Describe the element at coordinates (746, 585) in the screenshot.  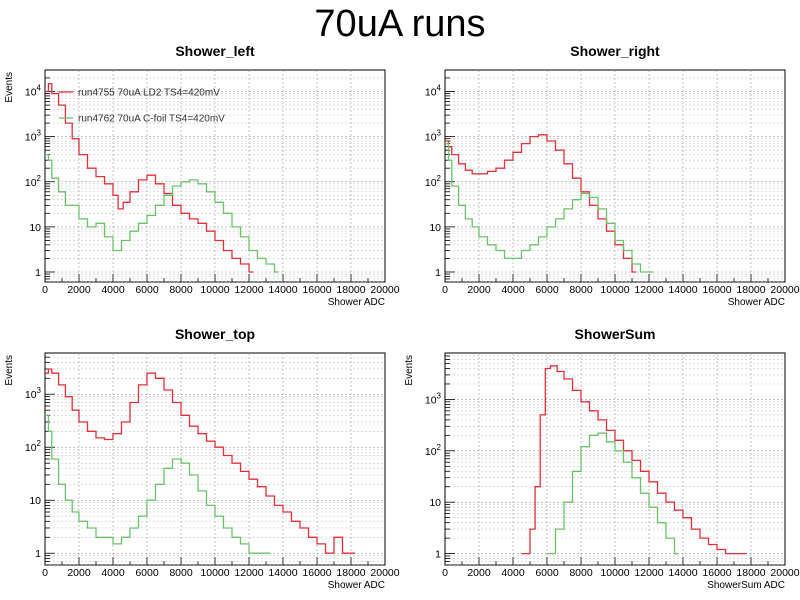
I see `x-axis-label: ShowerSum ADC` at that location.